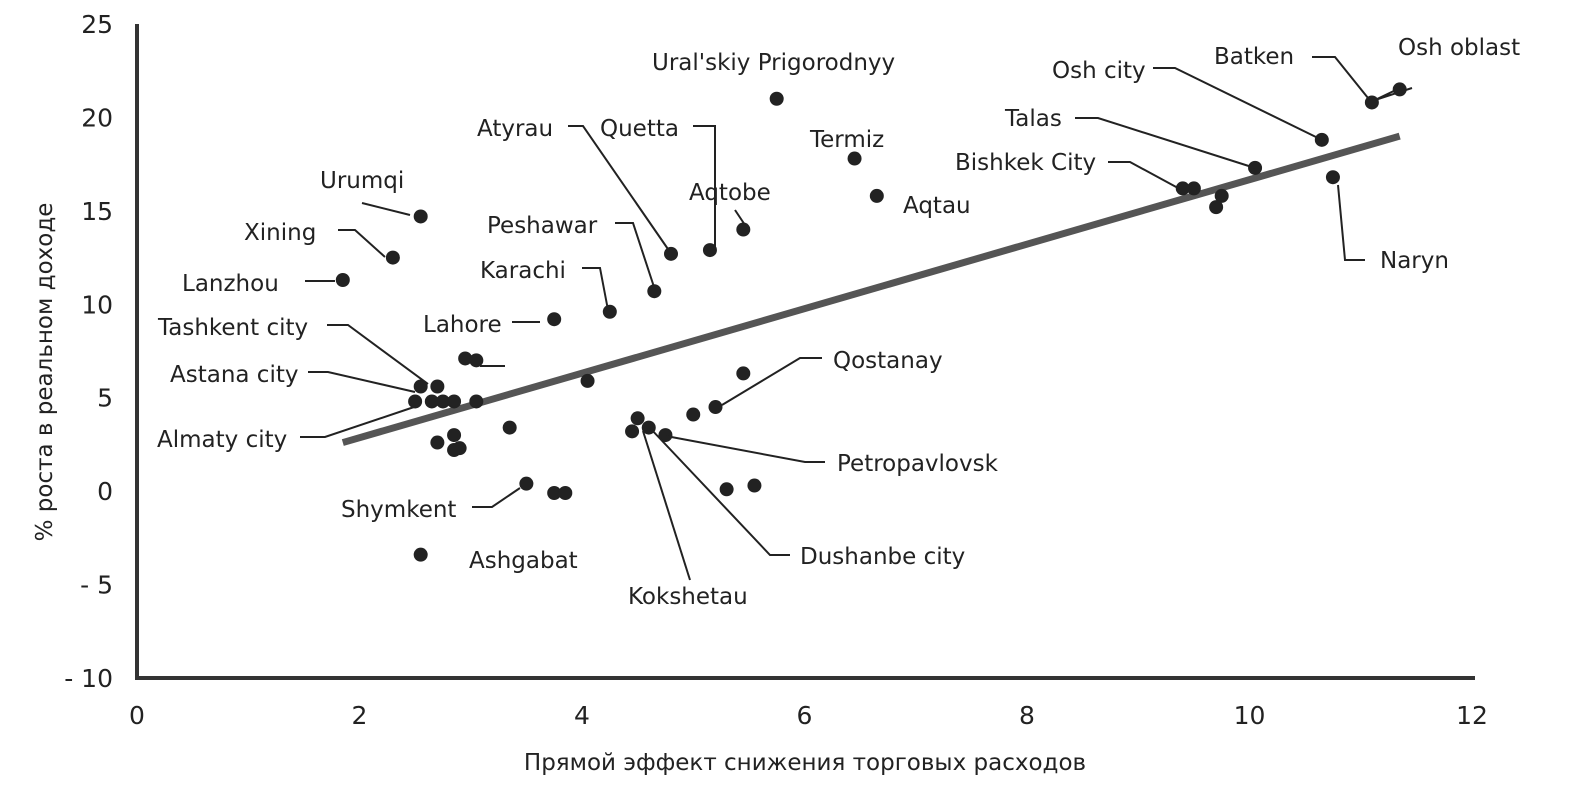  What do you see at coordinates (745, 449) in the screenshot?
I see `leader-petropavlovsk` at bounding box center [745, 449].